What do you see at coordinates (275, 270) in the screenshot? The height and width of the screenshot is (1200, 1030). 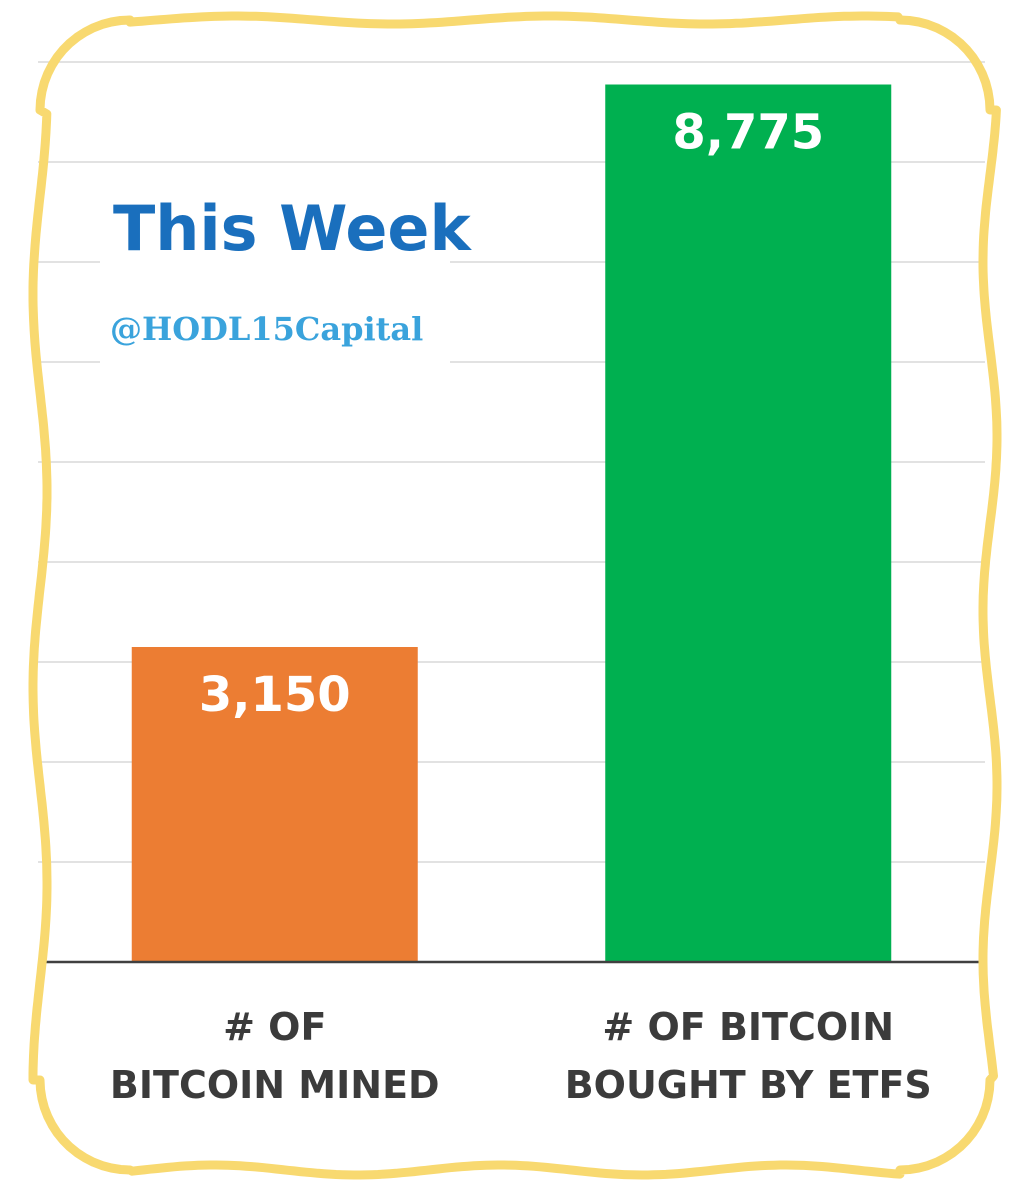 I see `title-background` at bounding box center [275, 270].